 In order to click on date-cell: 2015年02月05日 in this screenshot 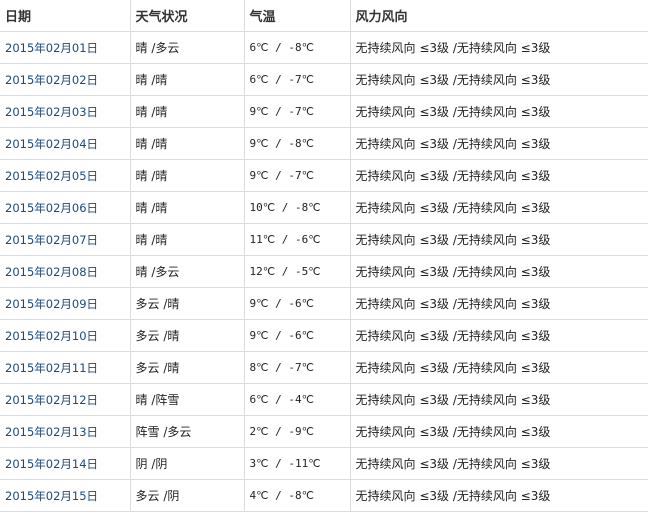, I will do `click(65, 175)`.